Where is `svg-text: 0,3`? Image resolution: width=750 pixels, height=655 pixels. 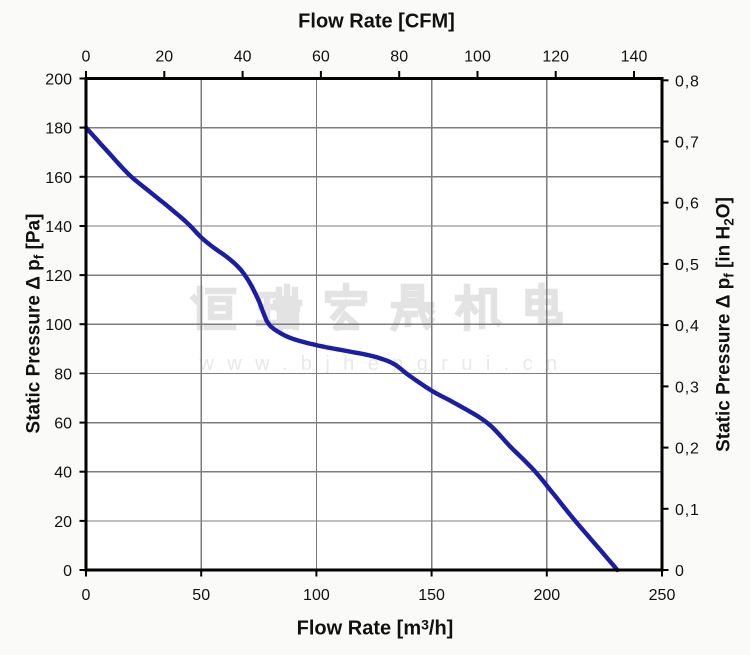 svg-text: 0,3 is located at coordinates (687, 387).